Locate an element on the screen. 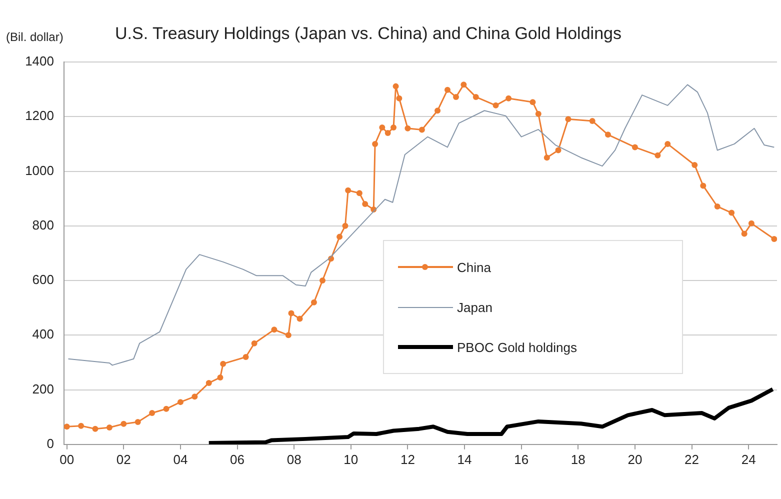 This screenshot has height=499, width=781. y-axis-title: (Bil. dollar) is located at coordinates (35, 37).